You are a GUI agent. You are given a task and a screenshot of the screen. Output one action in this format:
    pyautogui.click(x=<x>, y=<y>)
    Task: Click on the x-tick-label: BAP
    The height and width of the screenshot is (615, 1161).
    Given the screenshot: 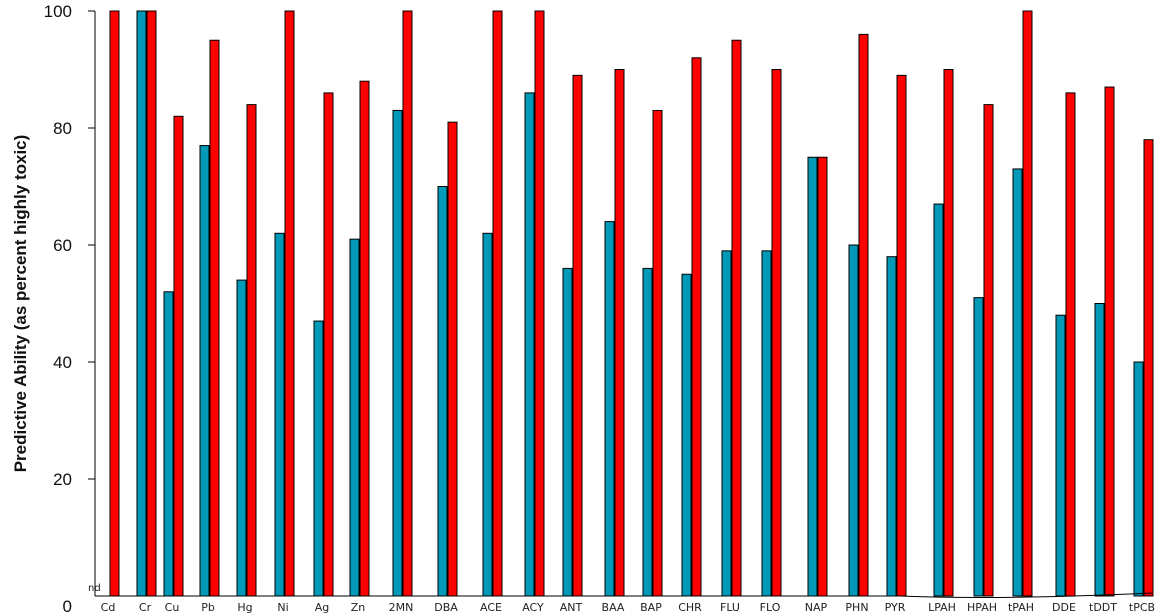 What is the action you would take?
    pyautogui.click(x=651, y=607)
    